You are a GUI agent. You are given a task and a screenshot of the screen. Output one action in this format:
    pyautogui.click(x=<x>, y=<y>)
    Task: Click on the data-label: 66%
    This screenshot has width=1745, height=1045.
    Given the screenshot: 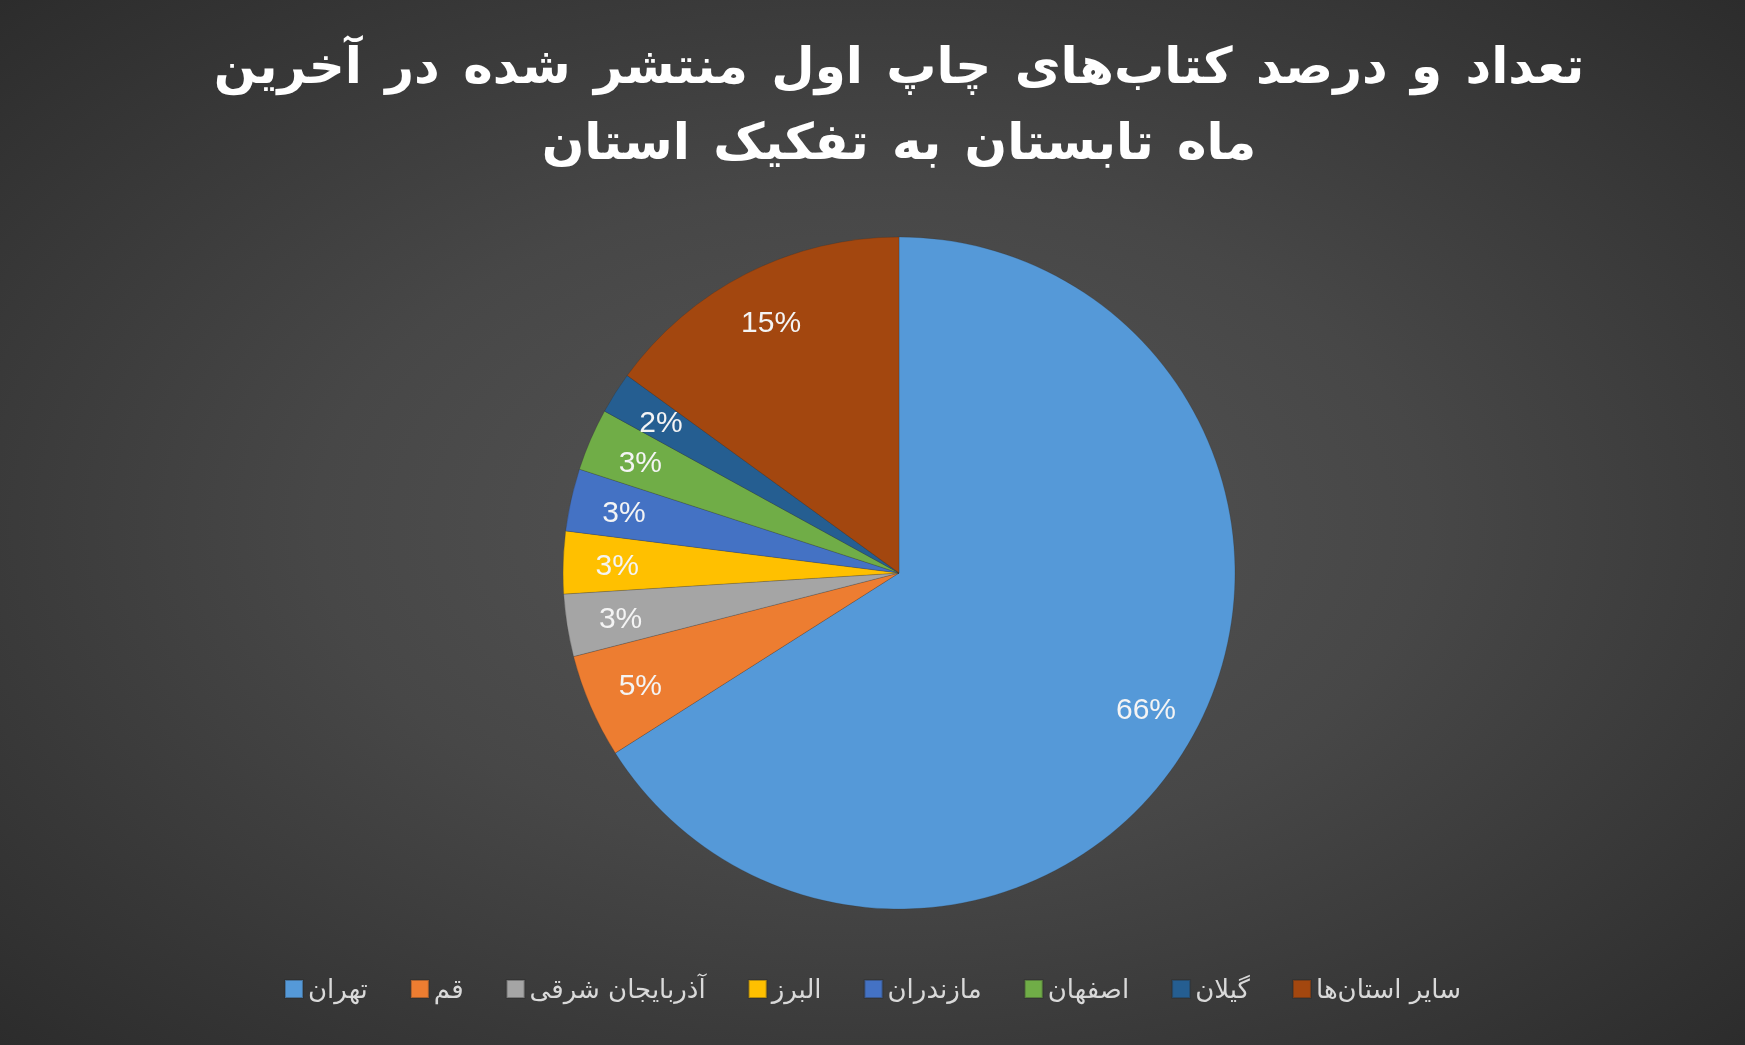 What is the action you would take?
    pyautogui.click(x=1146, y=709)
    